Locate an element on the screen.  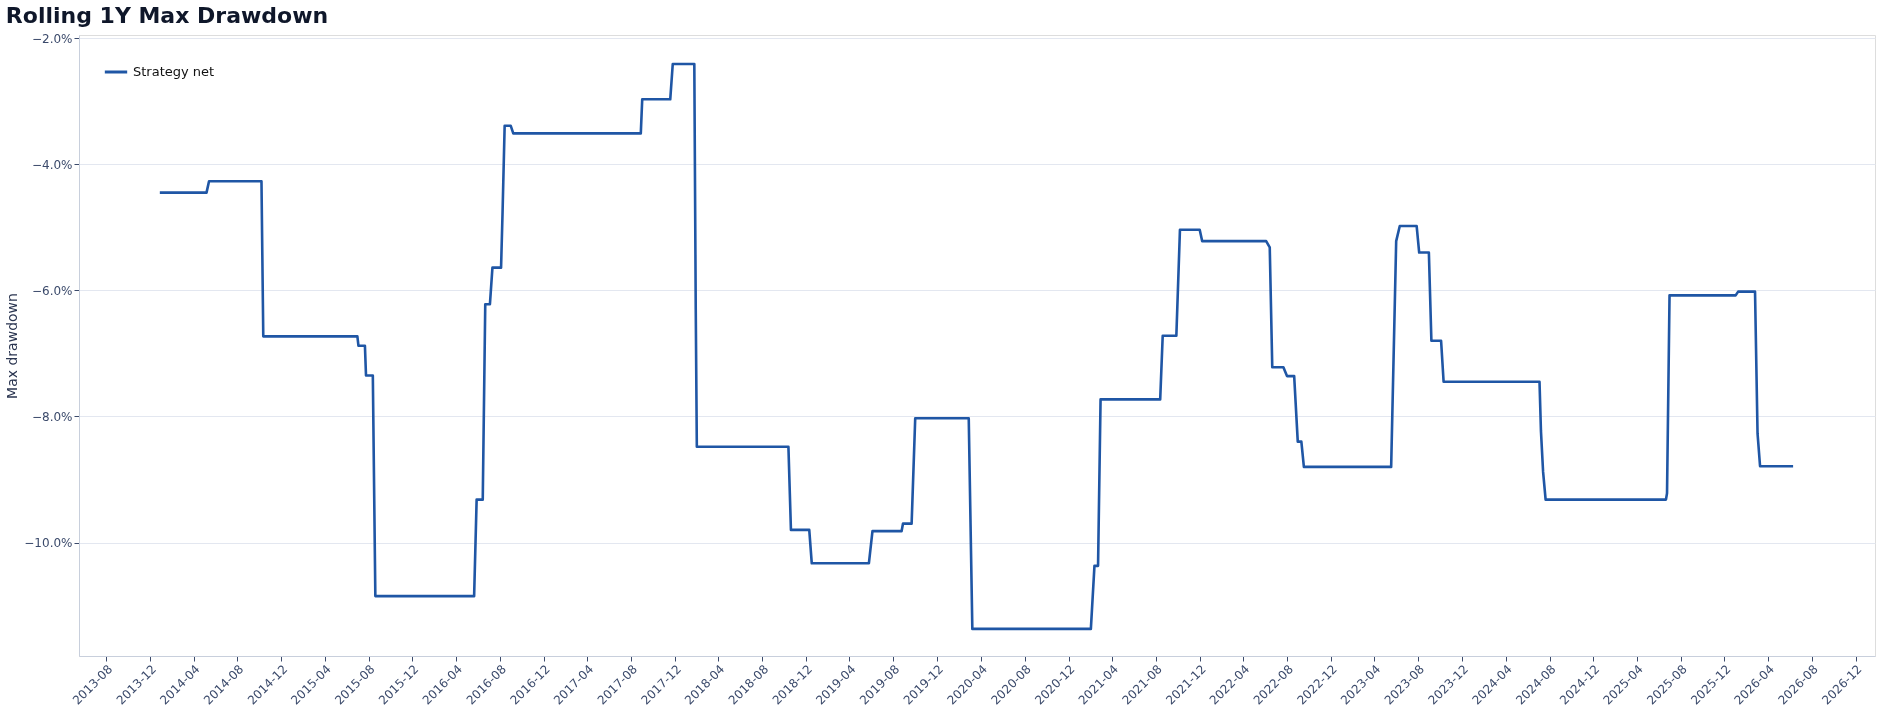
y-tick-label: −2.0% is located at coordinates (52, 38).